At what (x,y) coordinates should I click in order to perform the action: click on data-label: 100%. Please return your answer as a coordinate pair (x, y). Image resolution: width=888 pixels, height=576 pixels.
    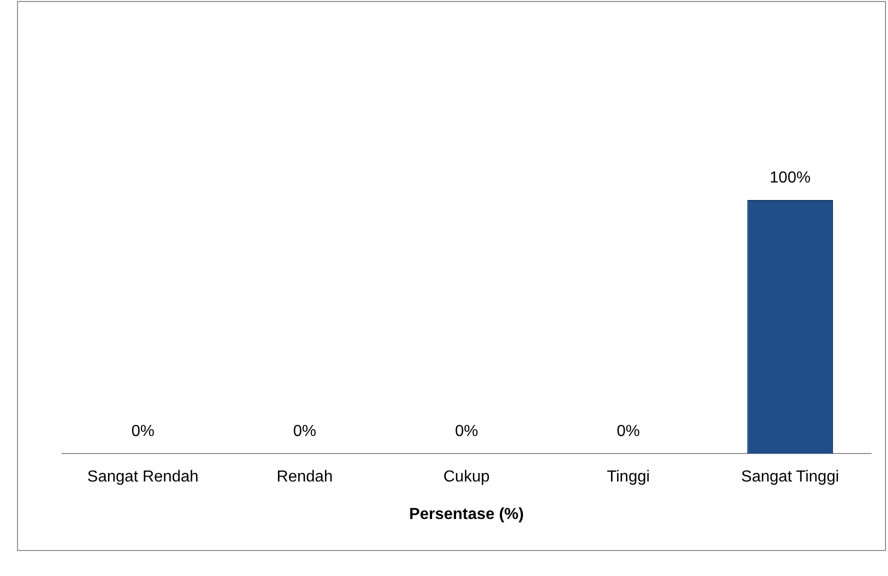
    Looking at the image, I should click on (790, 177).